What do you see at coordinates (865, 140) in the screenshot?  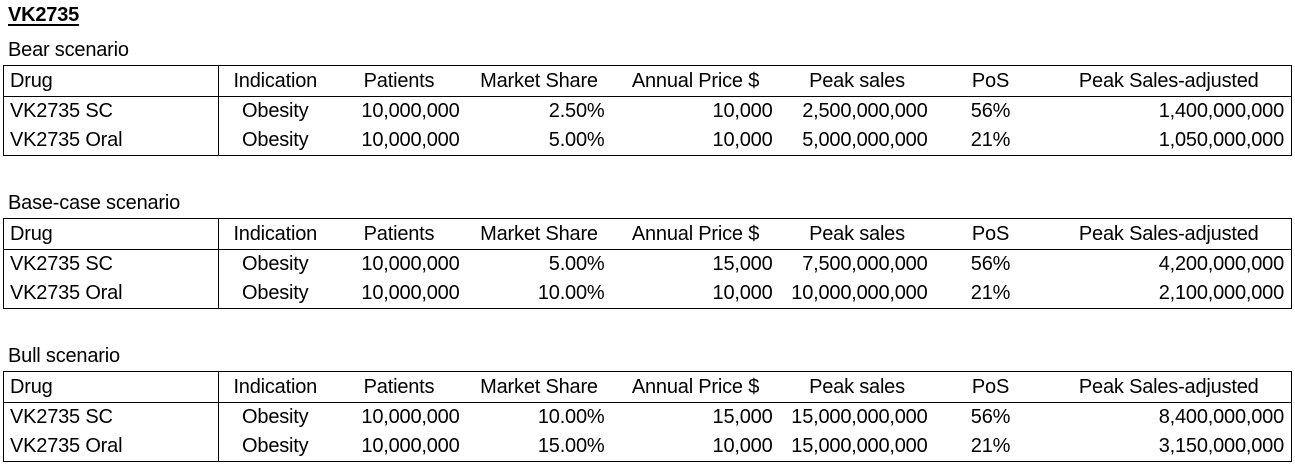 I see `cell-peak-sales: 5,000,000,000` at bounding box center [865, 140].